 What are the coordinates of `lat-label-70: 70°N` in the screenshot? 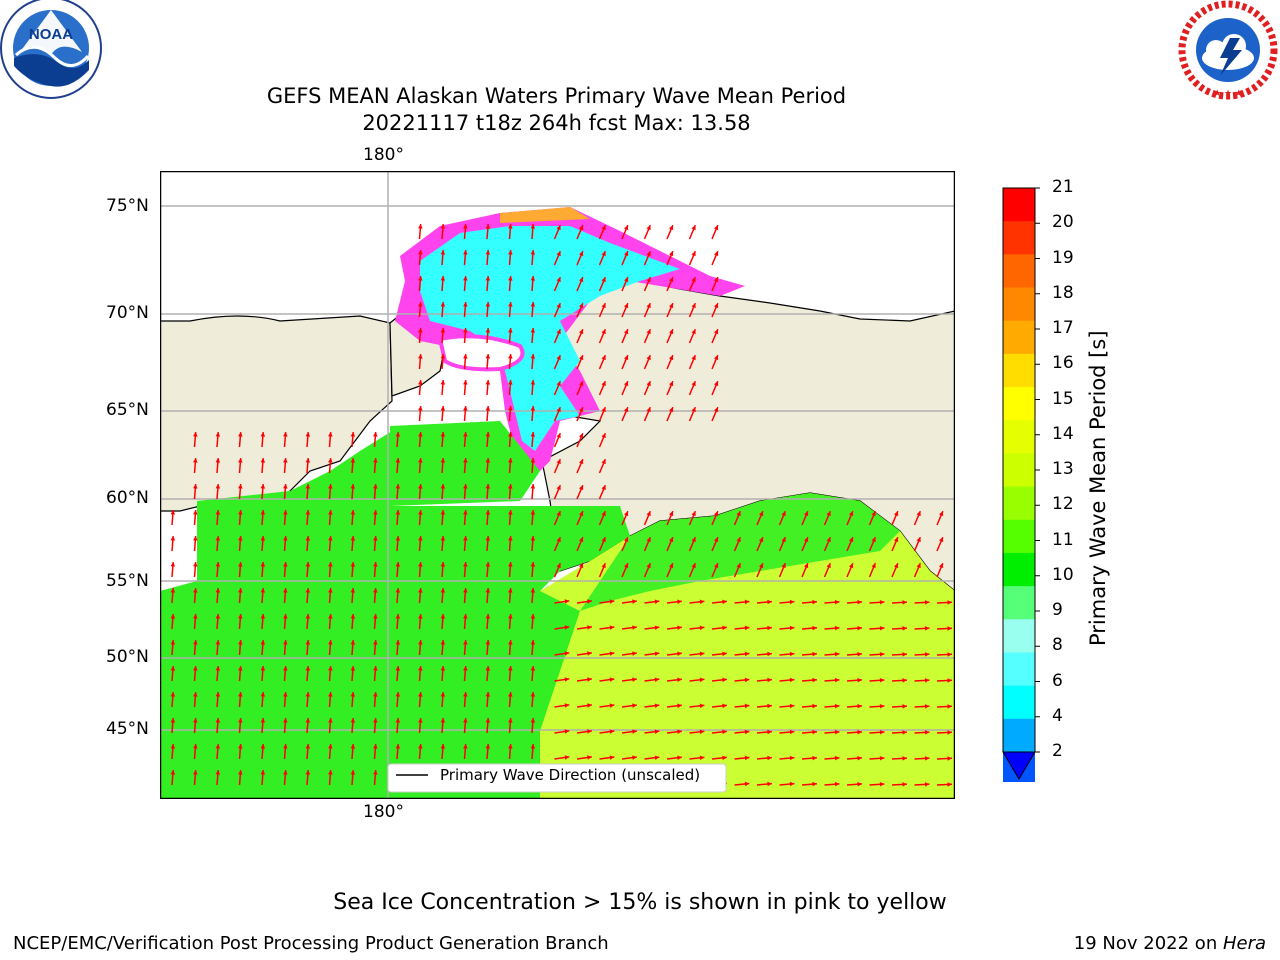 It's located at (127, 313).